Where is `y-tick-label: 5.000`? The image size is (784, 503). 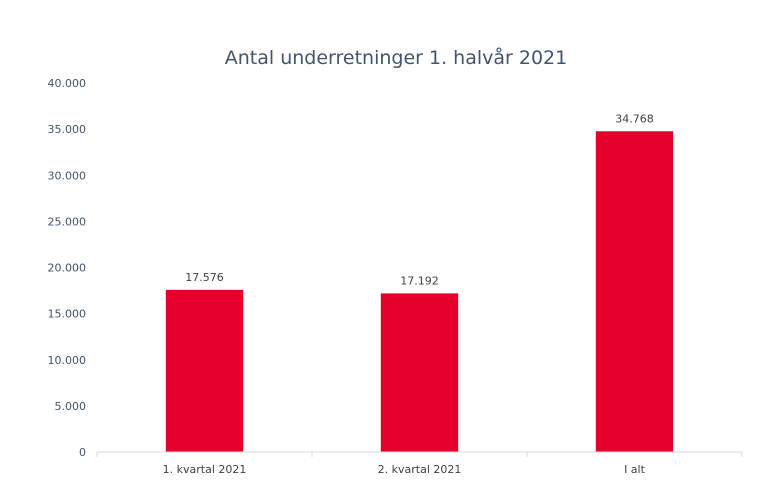 y-tick-label: 5.000 is located at coordinates (71, 406).